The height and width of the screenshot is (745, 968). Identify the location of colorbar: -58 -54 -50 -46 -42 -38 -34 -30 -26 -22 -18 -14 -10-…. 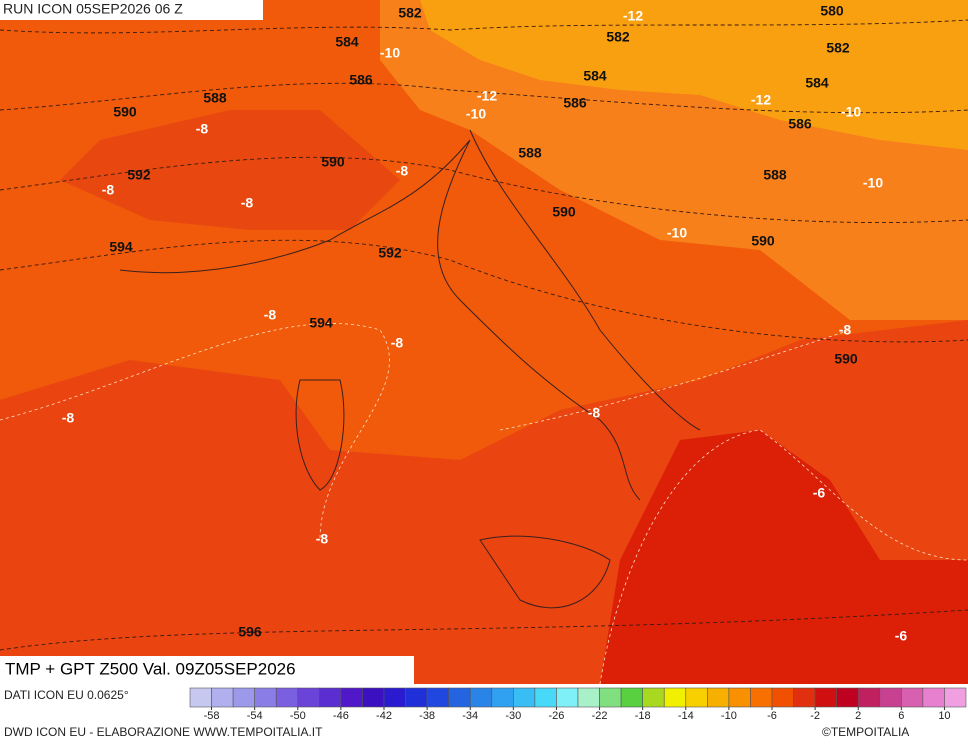
(578, 704).